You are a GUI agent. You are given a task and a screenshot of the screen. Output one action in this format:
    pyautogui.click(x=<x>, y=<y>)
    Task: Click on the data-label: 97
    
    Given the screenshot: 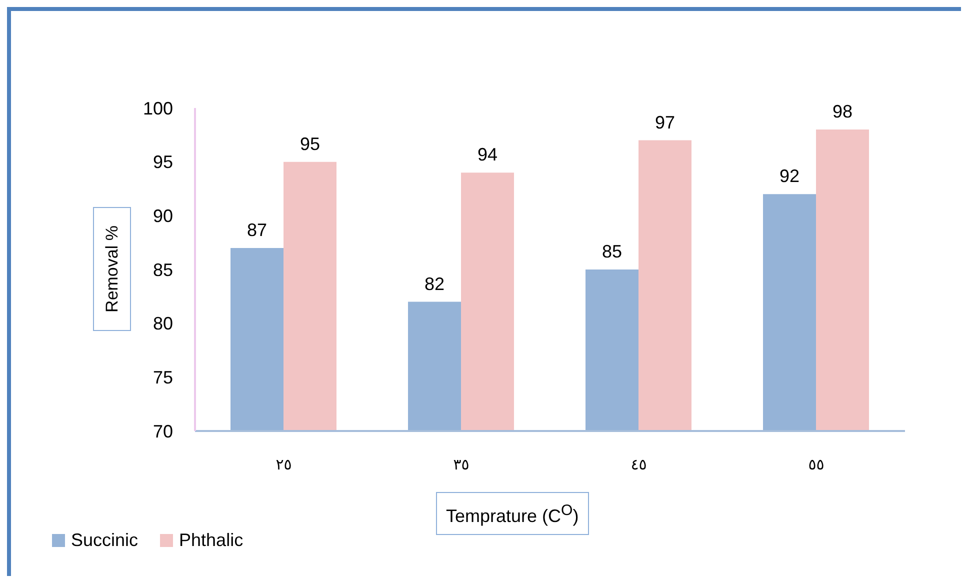 What is the action you would take?
    pyautogui.click(x=665, y=122)
    